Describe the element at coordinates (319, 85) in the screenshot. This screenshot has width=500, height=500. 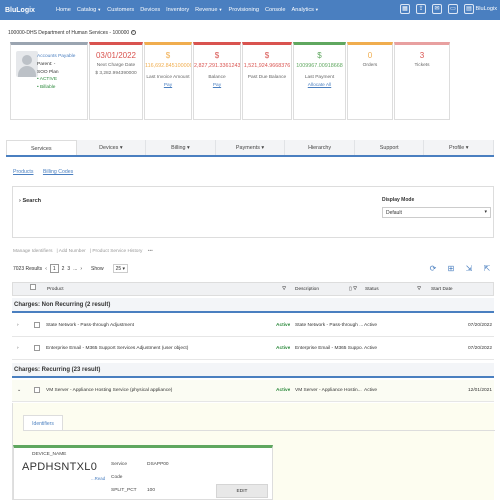
I see `allocate-all-link: Allocate All` at that location.